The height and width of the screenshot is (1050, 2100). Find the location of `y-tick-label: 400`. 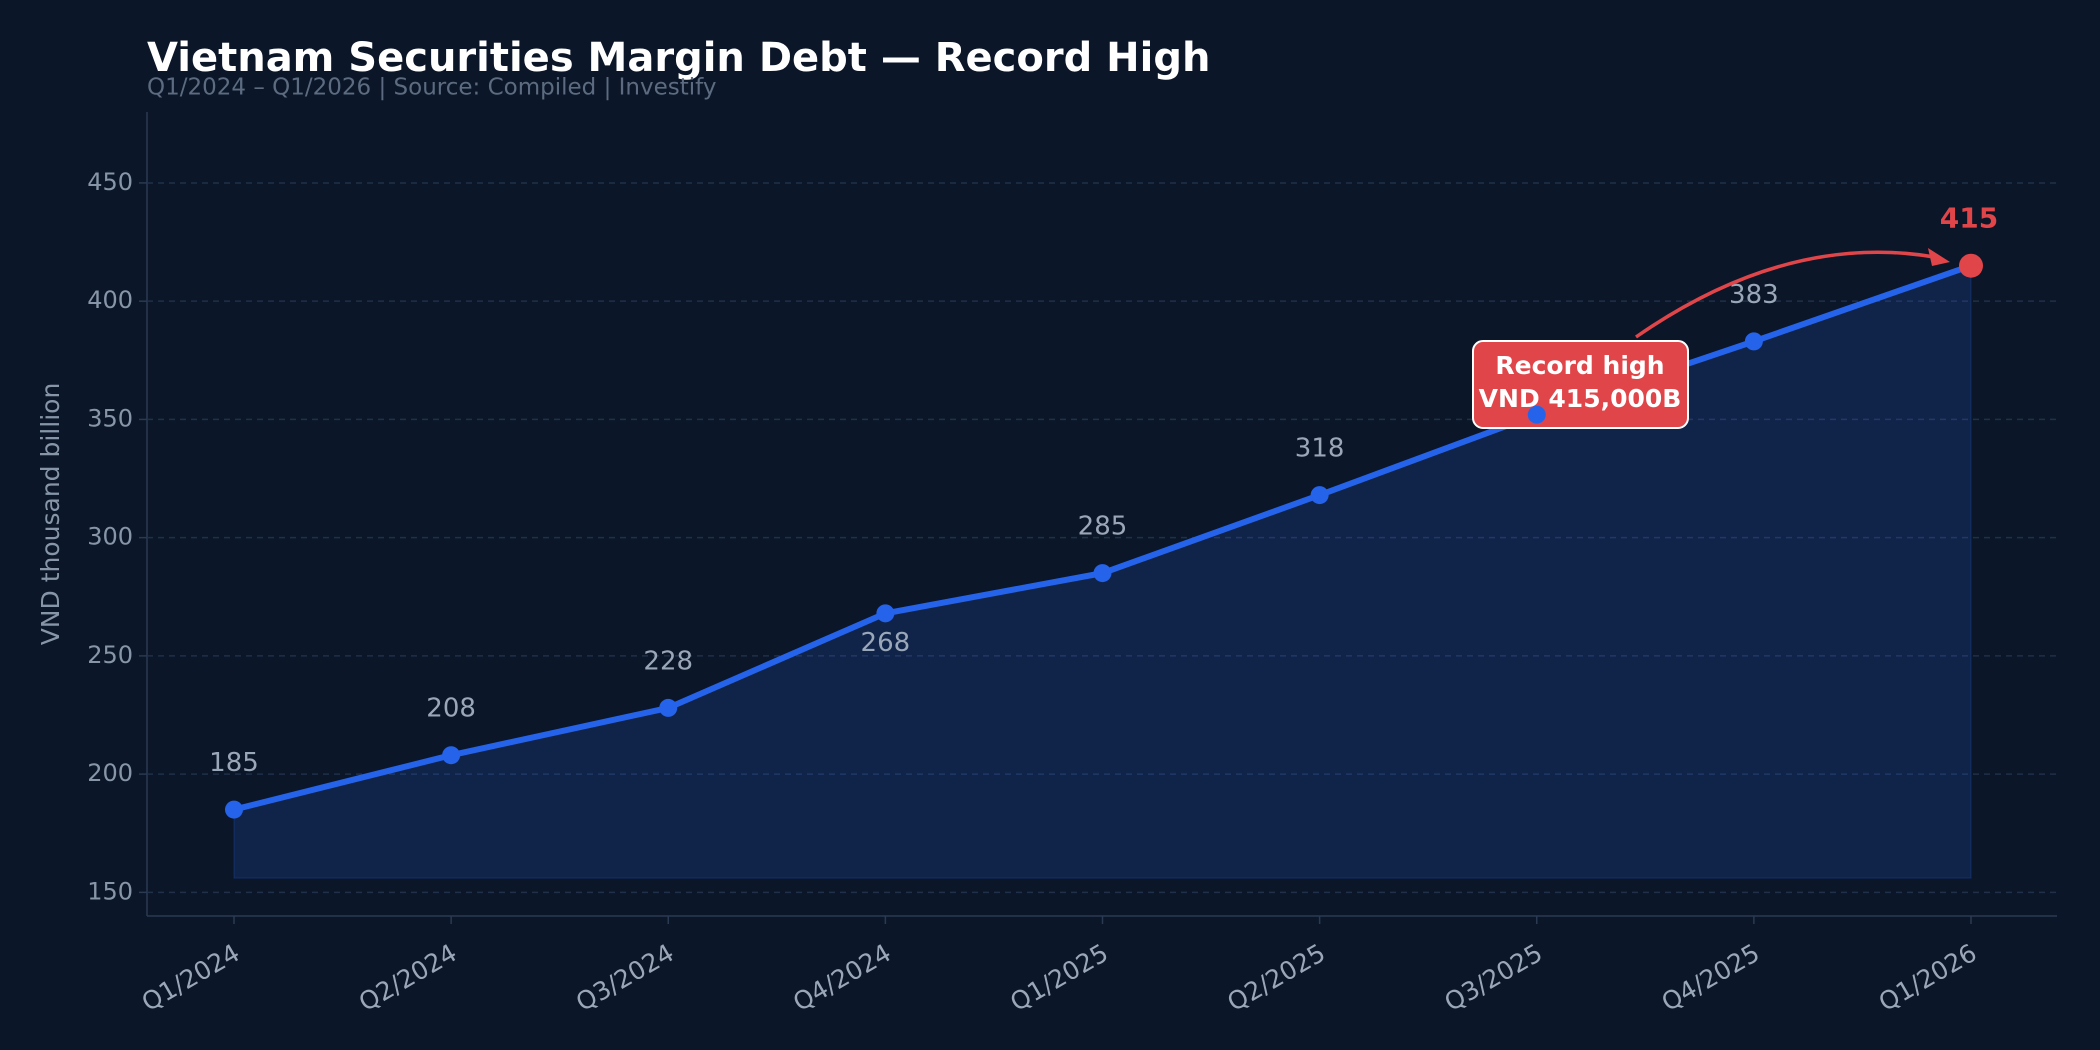

y-tick-label: 400 is located at coordinates (110, 300).